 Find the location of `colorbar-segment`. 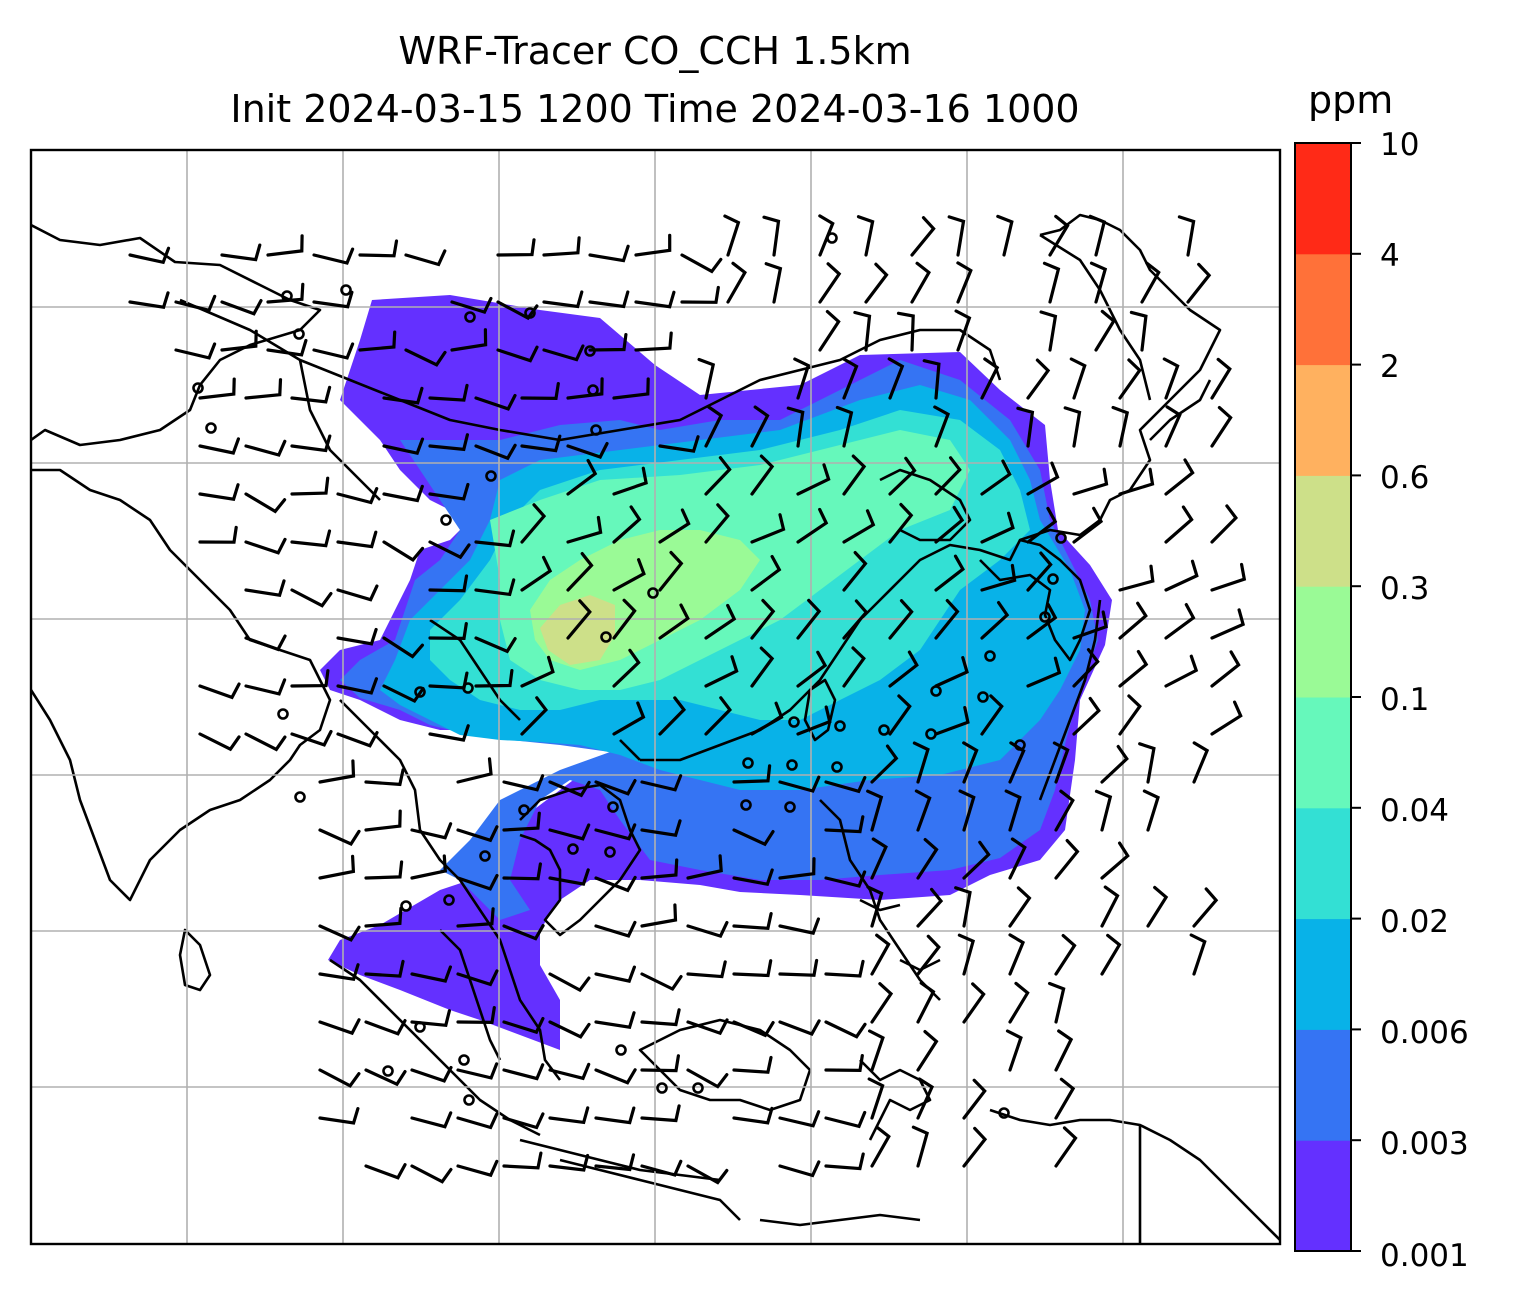

colorbar-segment is located at coordinates (1323, 863).